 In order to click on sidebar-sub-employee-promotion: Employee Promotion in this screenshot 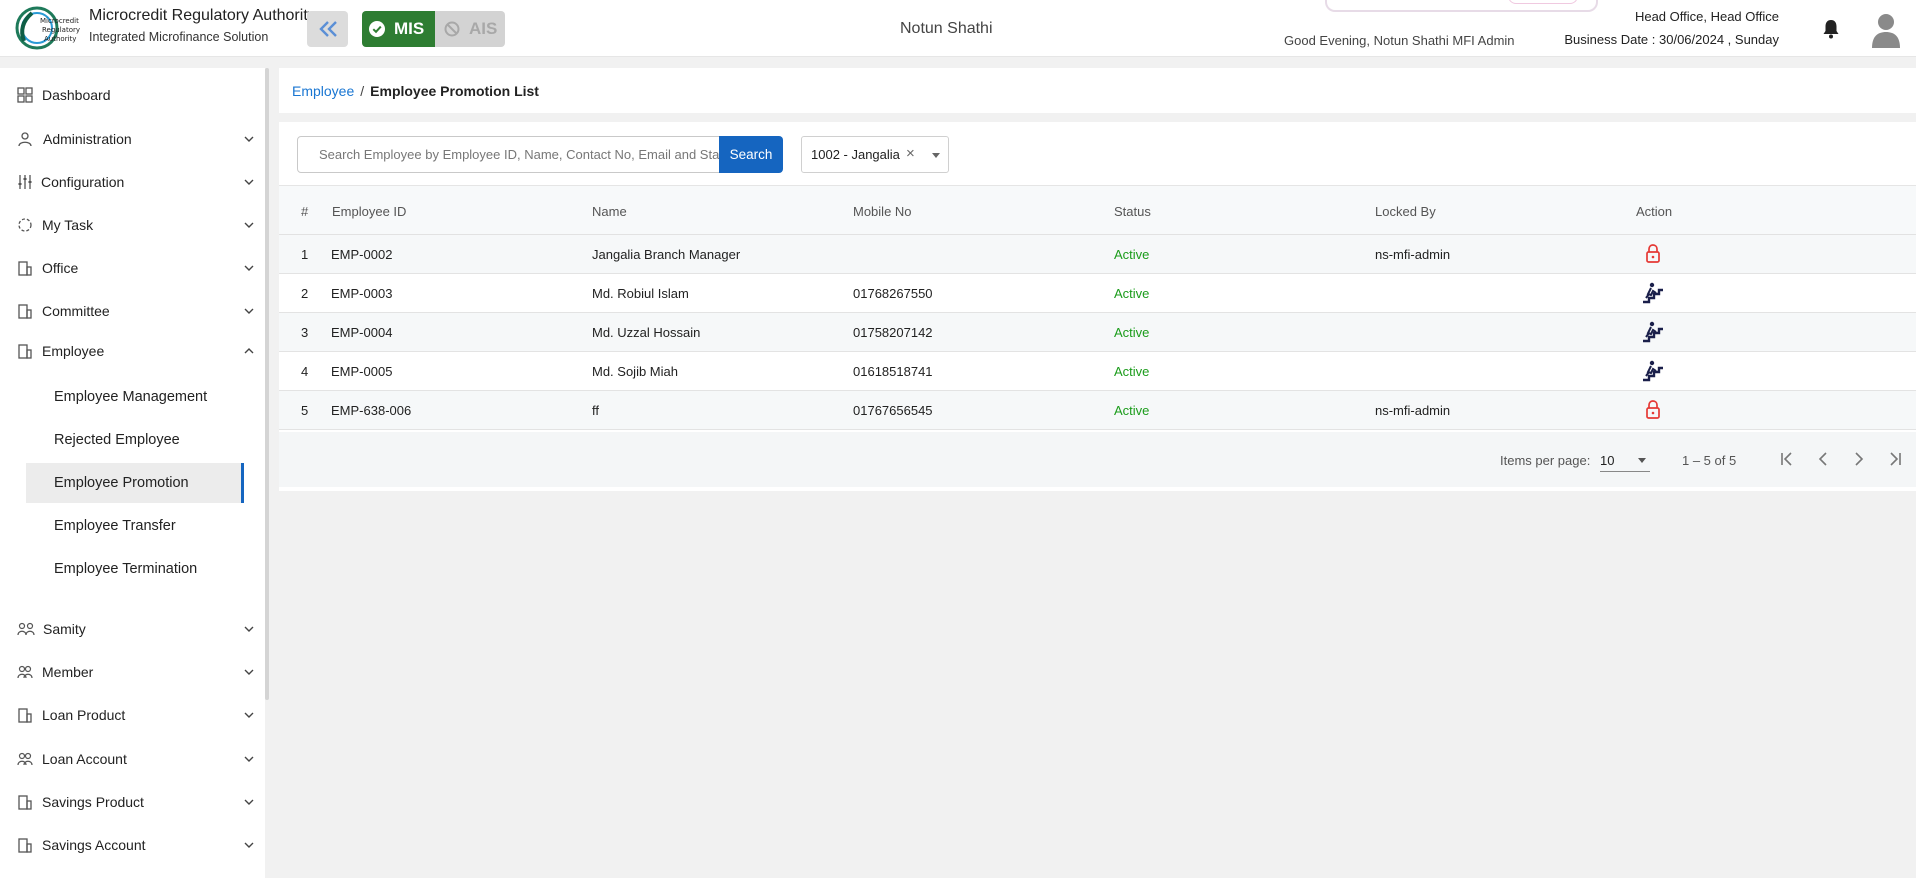, I will do `click(135, 483)`.